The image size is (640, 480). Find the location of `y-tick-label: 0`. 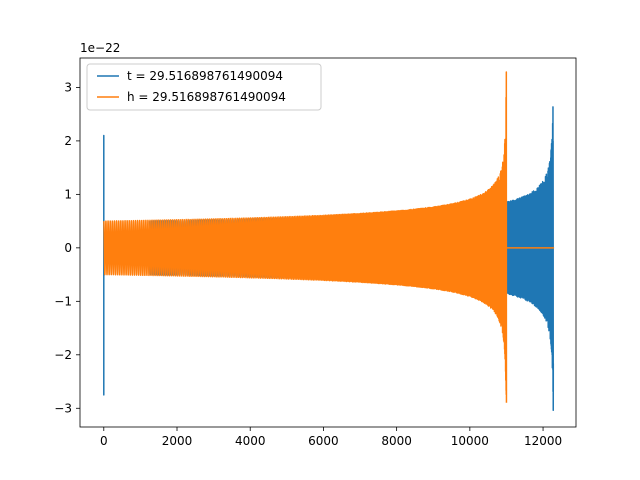

y-tick-label: 0 is located at coordinates (68, 248).